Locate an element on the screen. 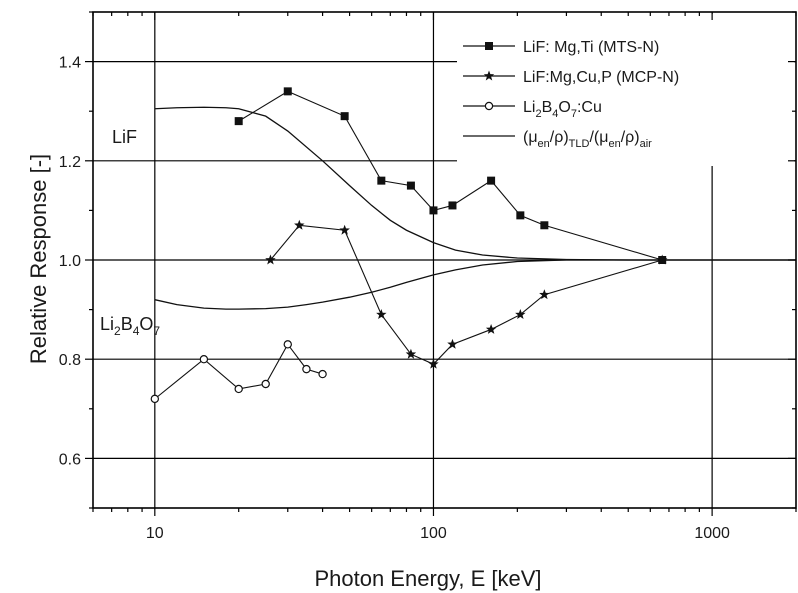 The image size is (798, 593). legend-label: Li2B4O7:Cu is located at coordinates (562, 109).